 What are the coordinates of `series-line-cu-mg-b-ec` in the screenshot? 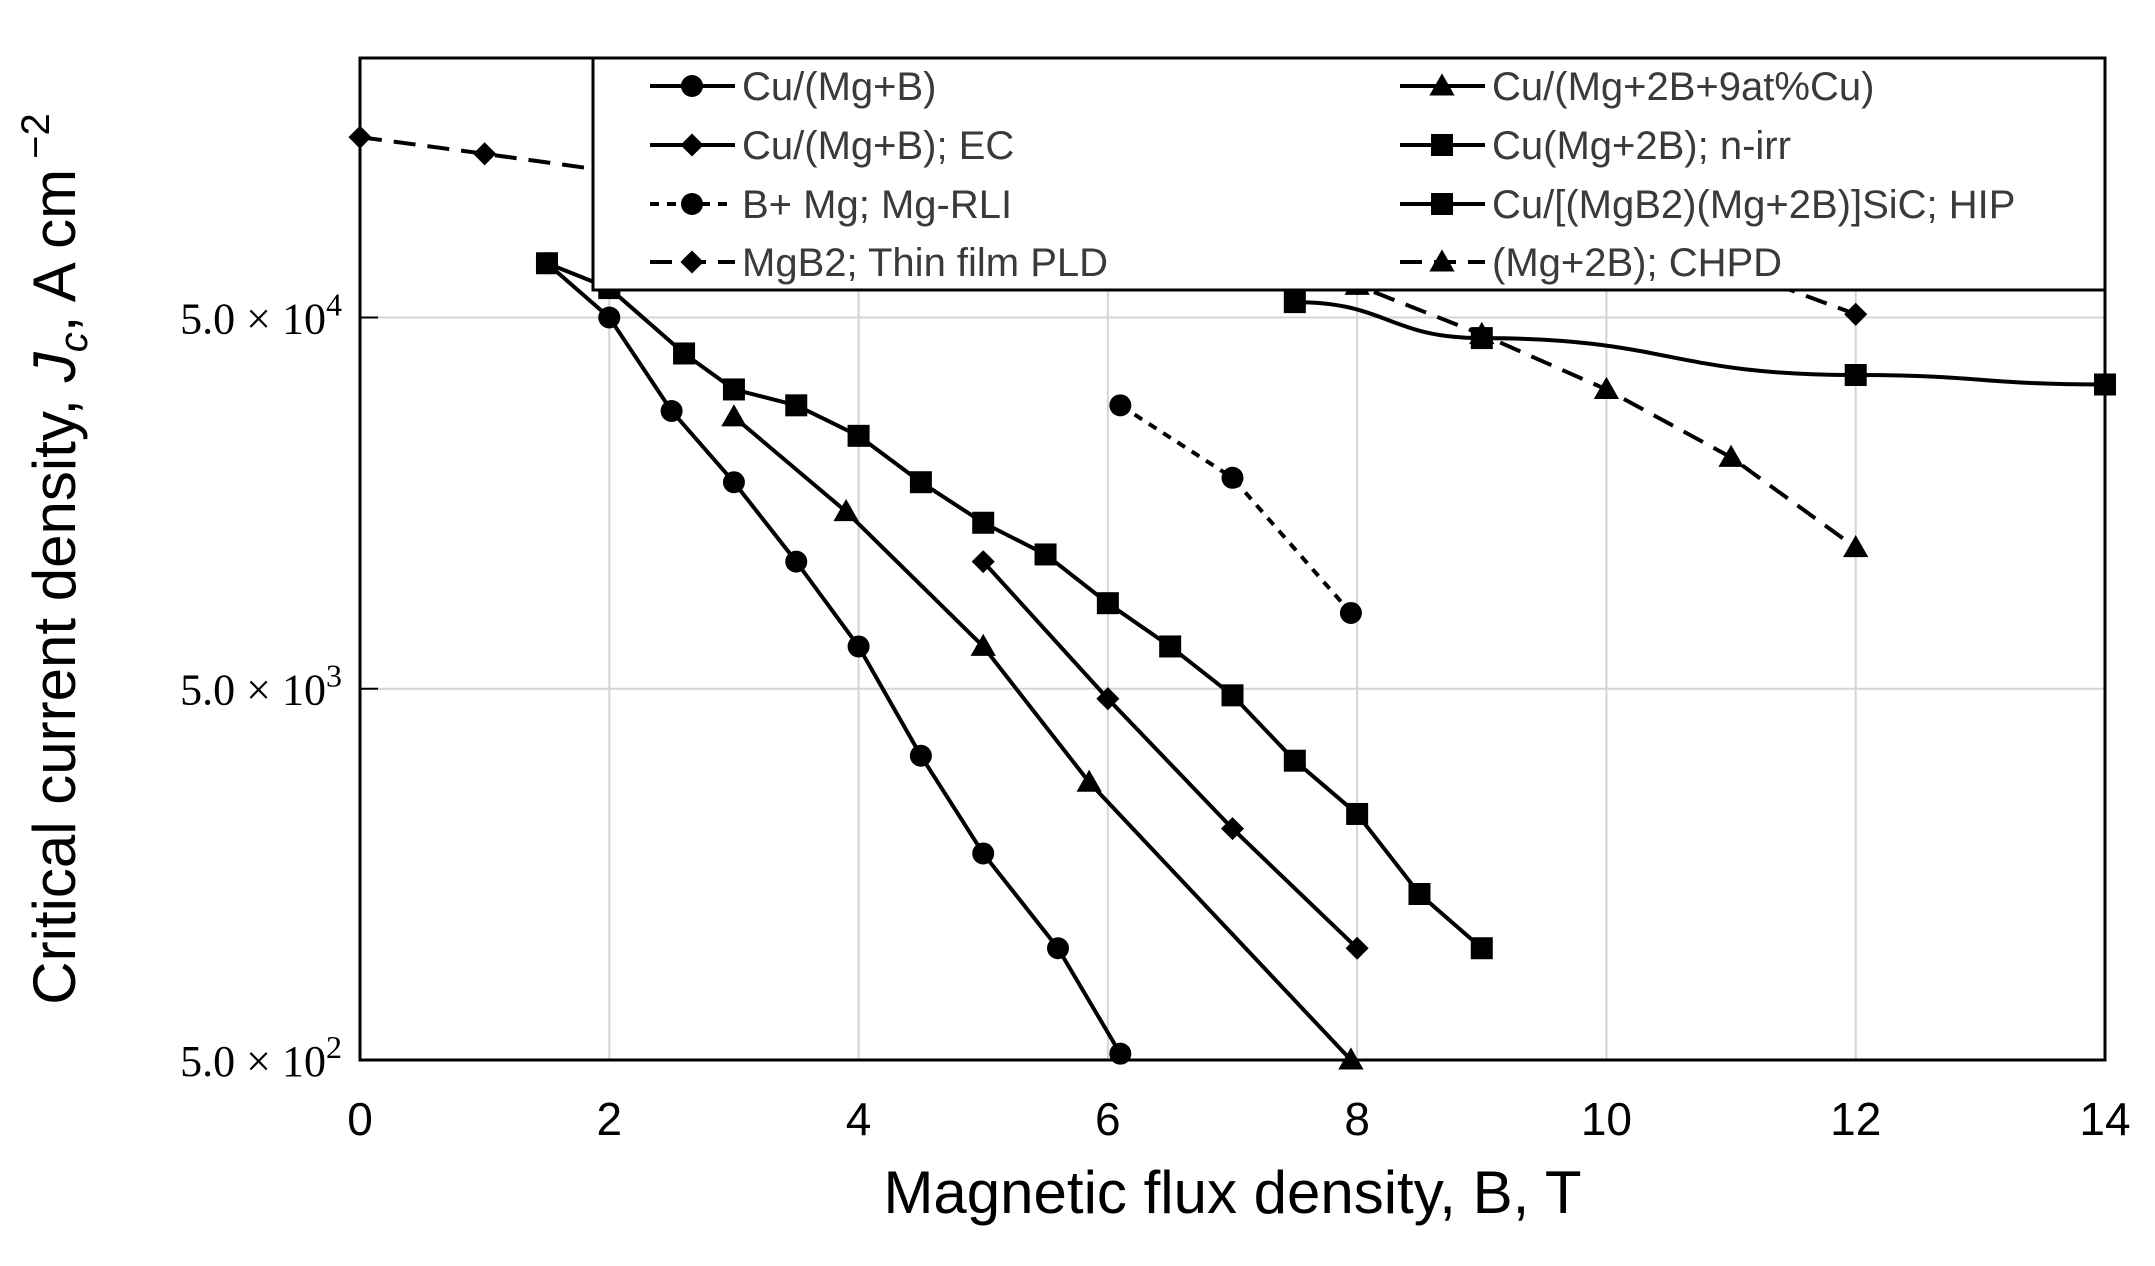 It's located at (1170, 755).